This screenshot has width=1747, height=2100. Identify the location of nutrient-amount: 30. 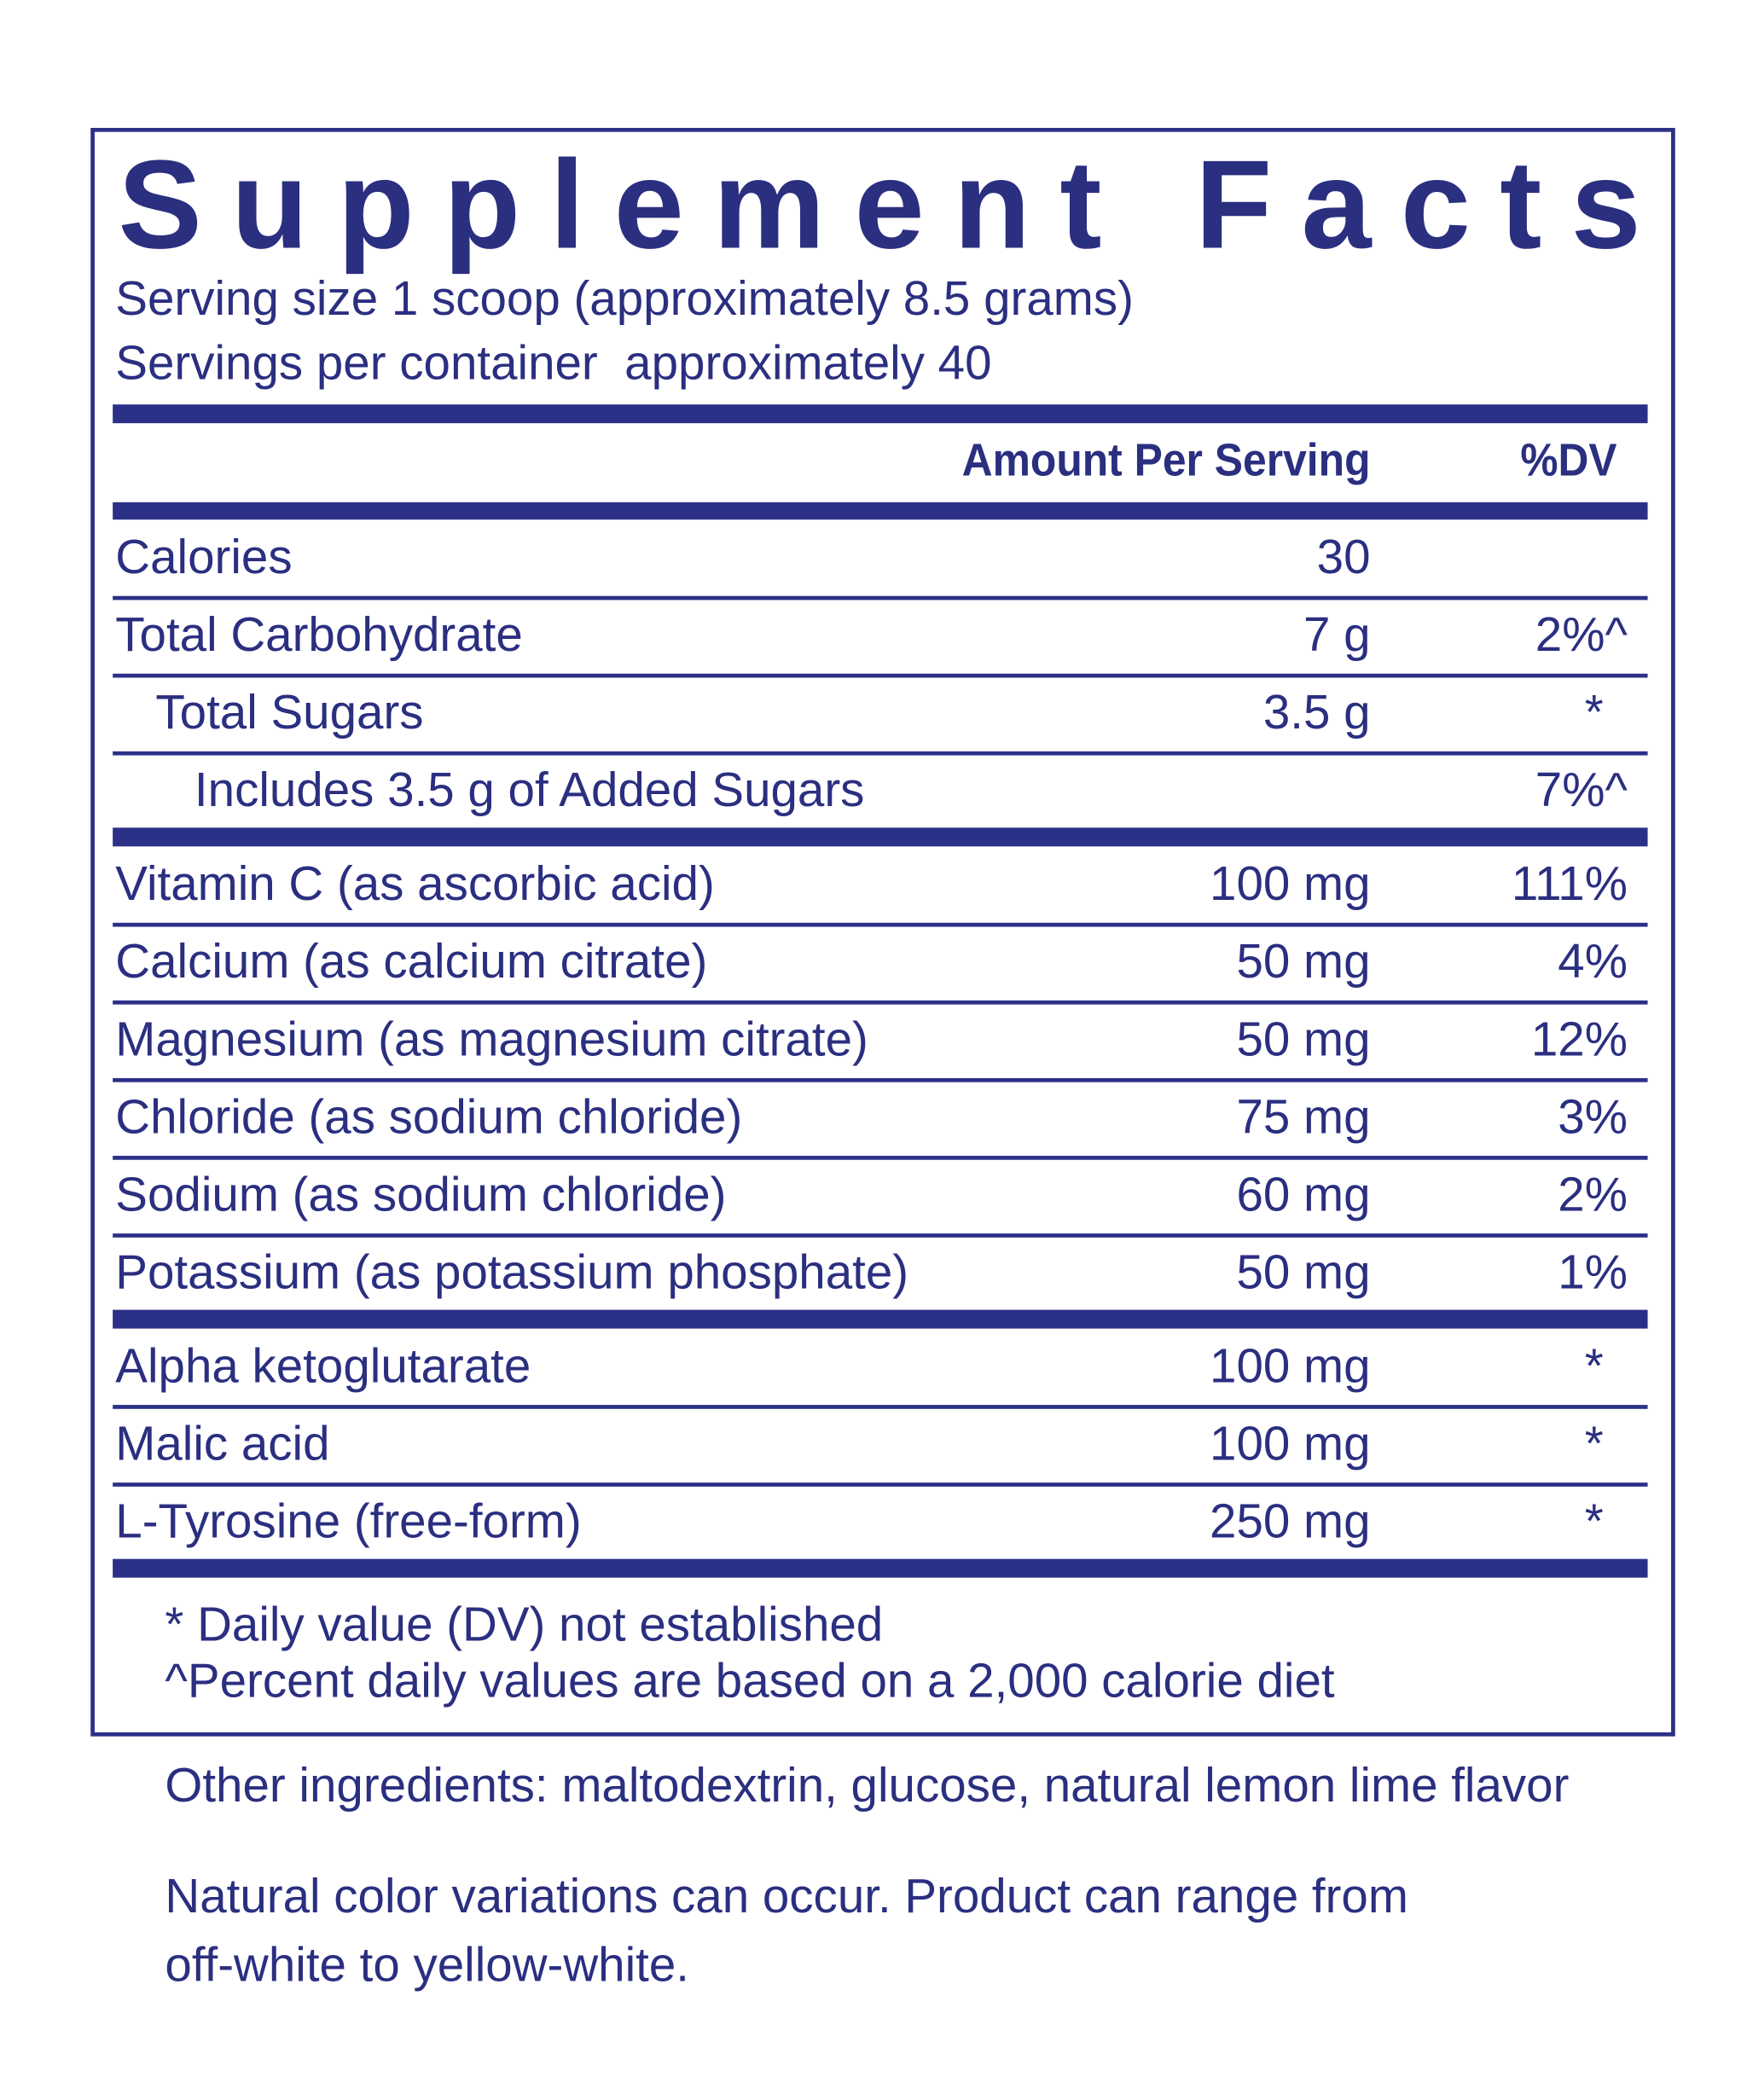
(1344, 556).